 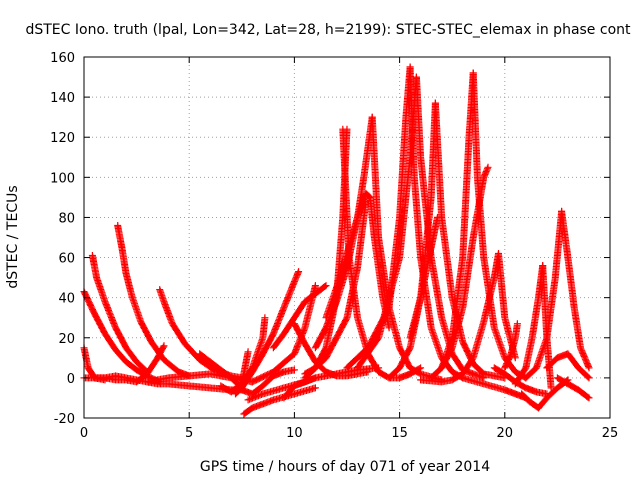 I want to click on y-tick-label: 40, so click(x=66, y=299).